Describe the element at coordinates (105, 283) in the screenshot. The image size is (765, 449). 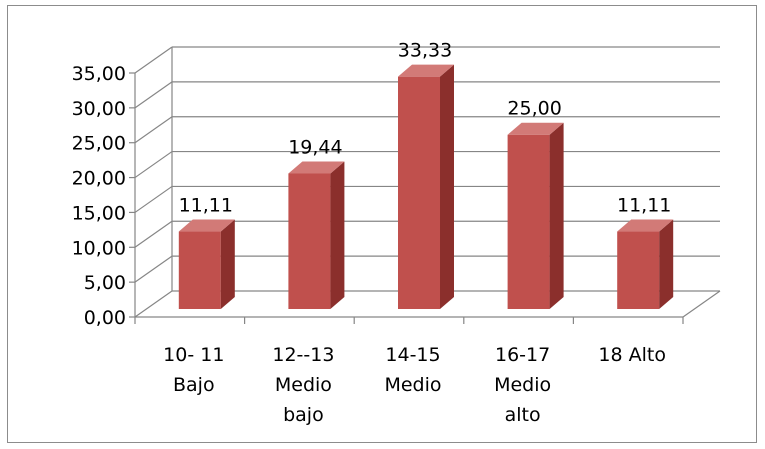
I see `y-tick-label: 5,00` at that location.